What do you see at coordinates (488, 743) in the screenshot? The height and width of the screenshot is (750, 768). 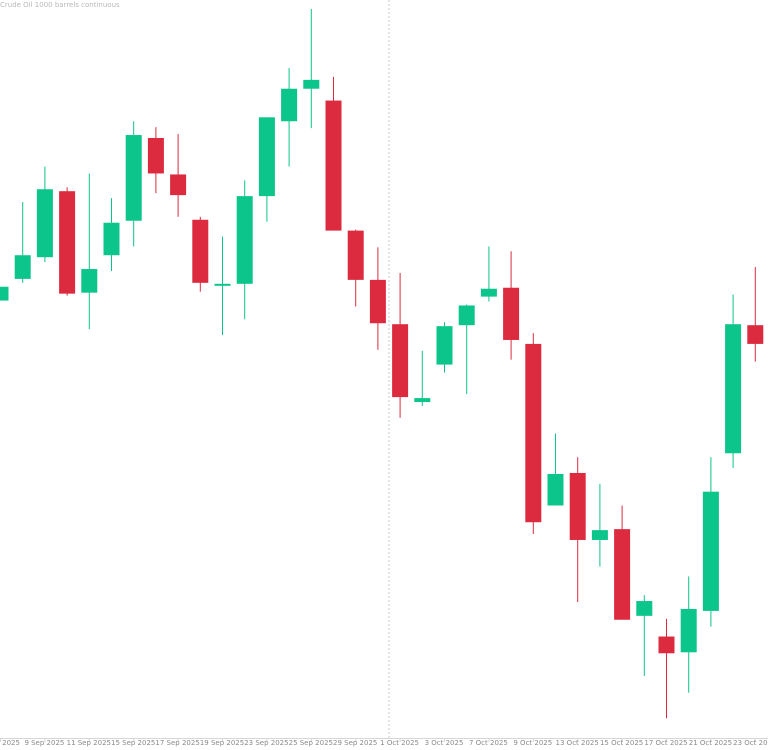 I see `x-tick-label: 7 Oct 2025` at bounding box center [488, 743].